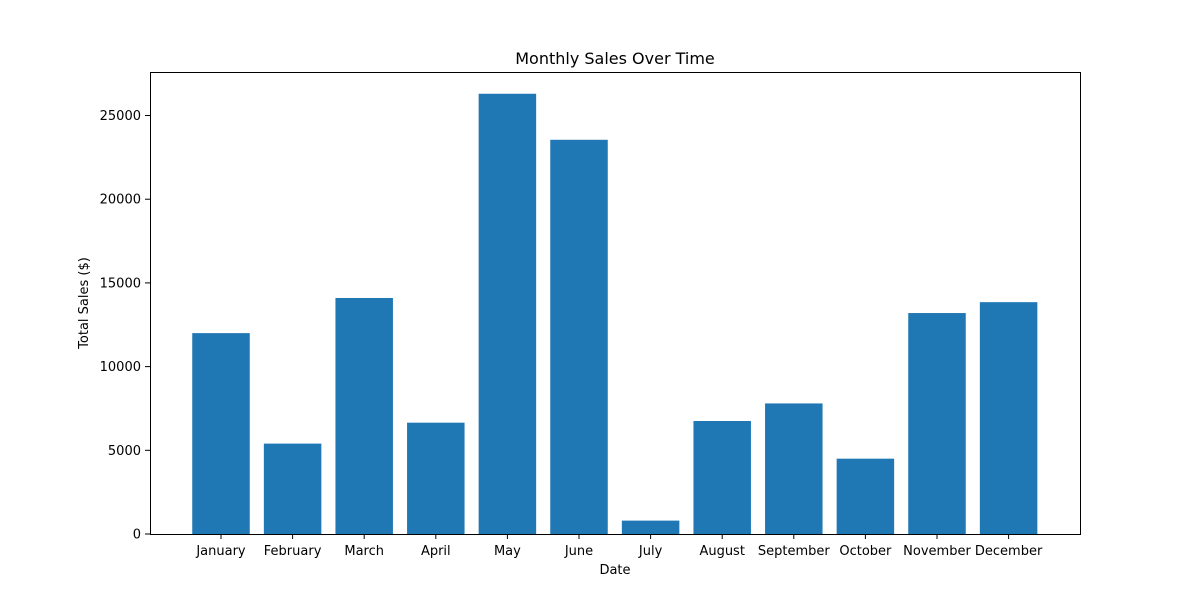 The width and height of the screenshot is (1200, 600). Describe the element at coordinates (292, 488) in the screenshot. I see `bar-february` at that location.